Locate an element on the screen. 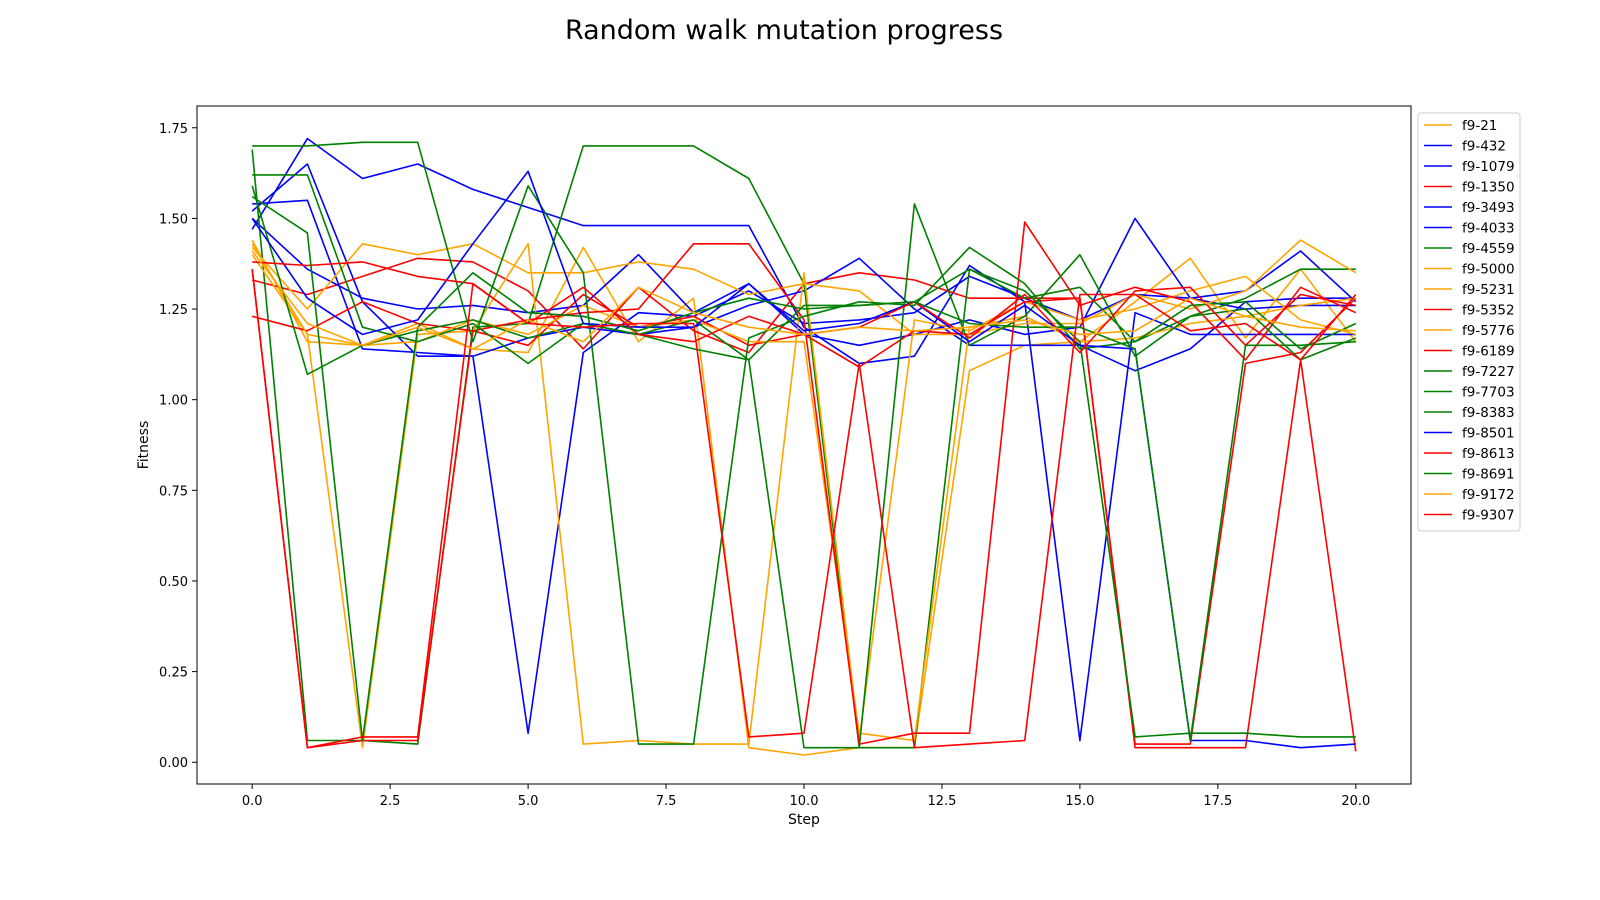  x-tick-label: 17.5 is located at coordinates (1217, 801).